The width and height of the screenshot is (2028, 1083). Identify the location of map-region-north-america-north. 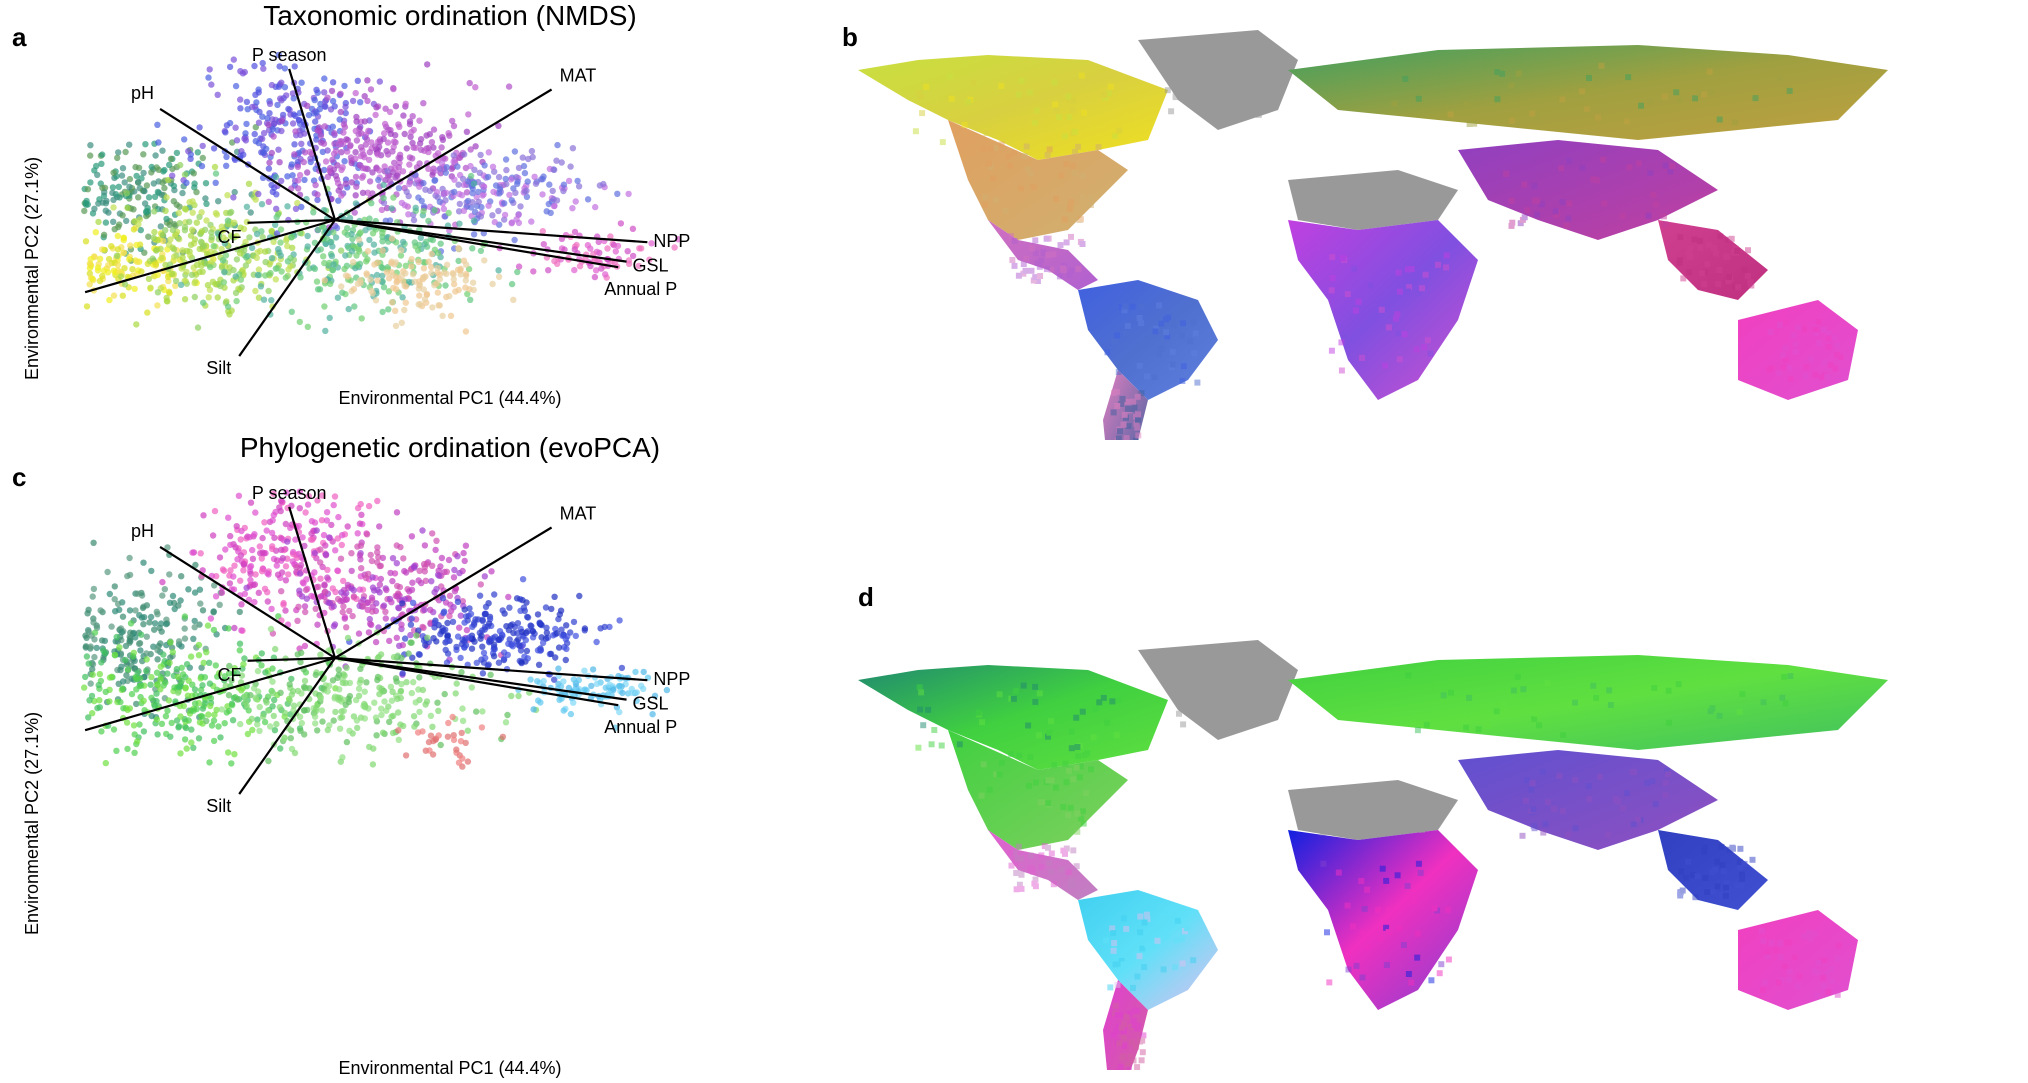
(1013, 717).